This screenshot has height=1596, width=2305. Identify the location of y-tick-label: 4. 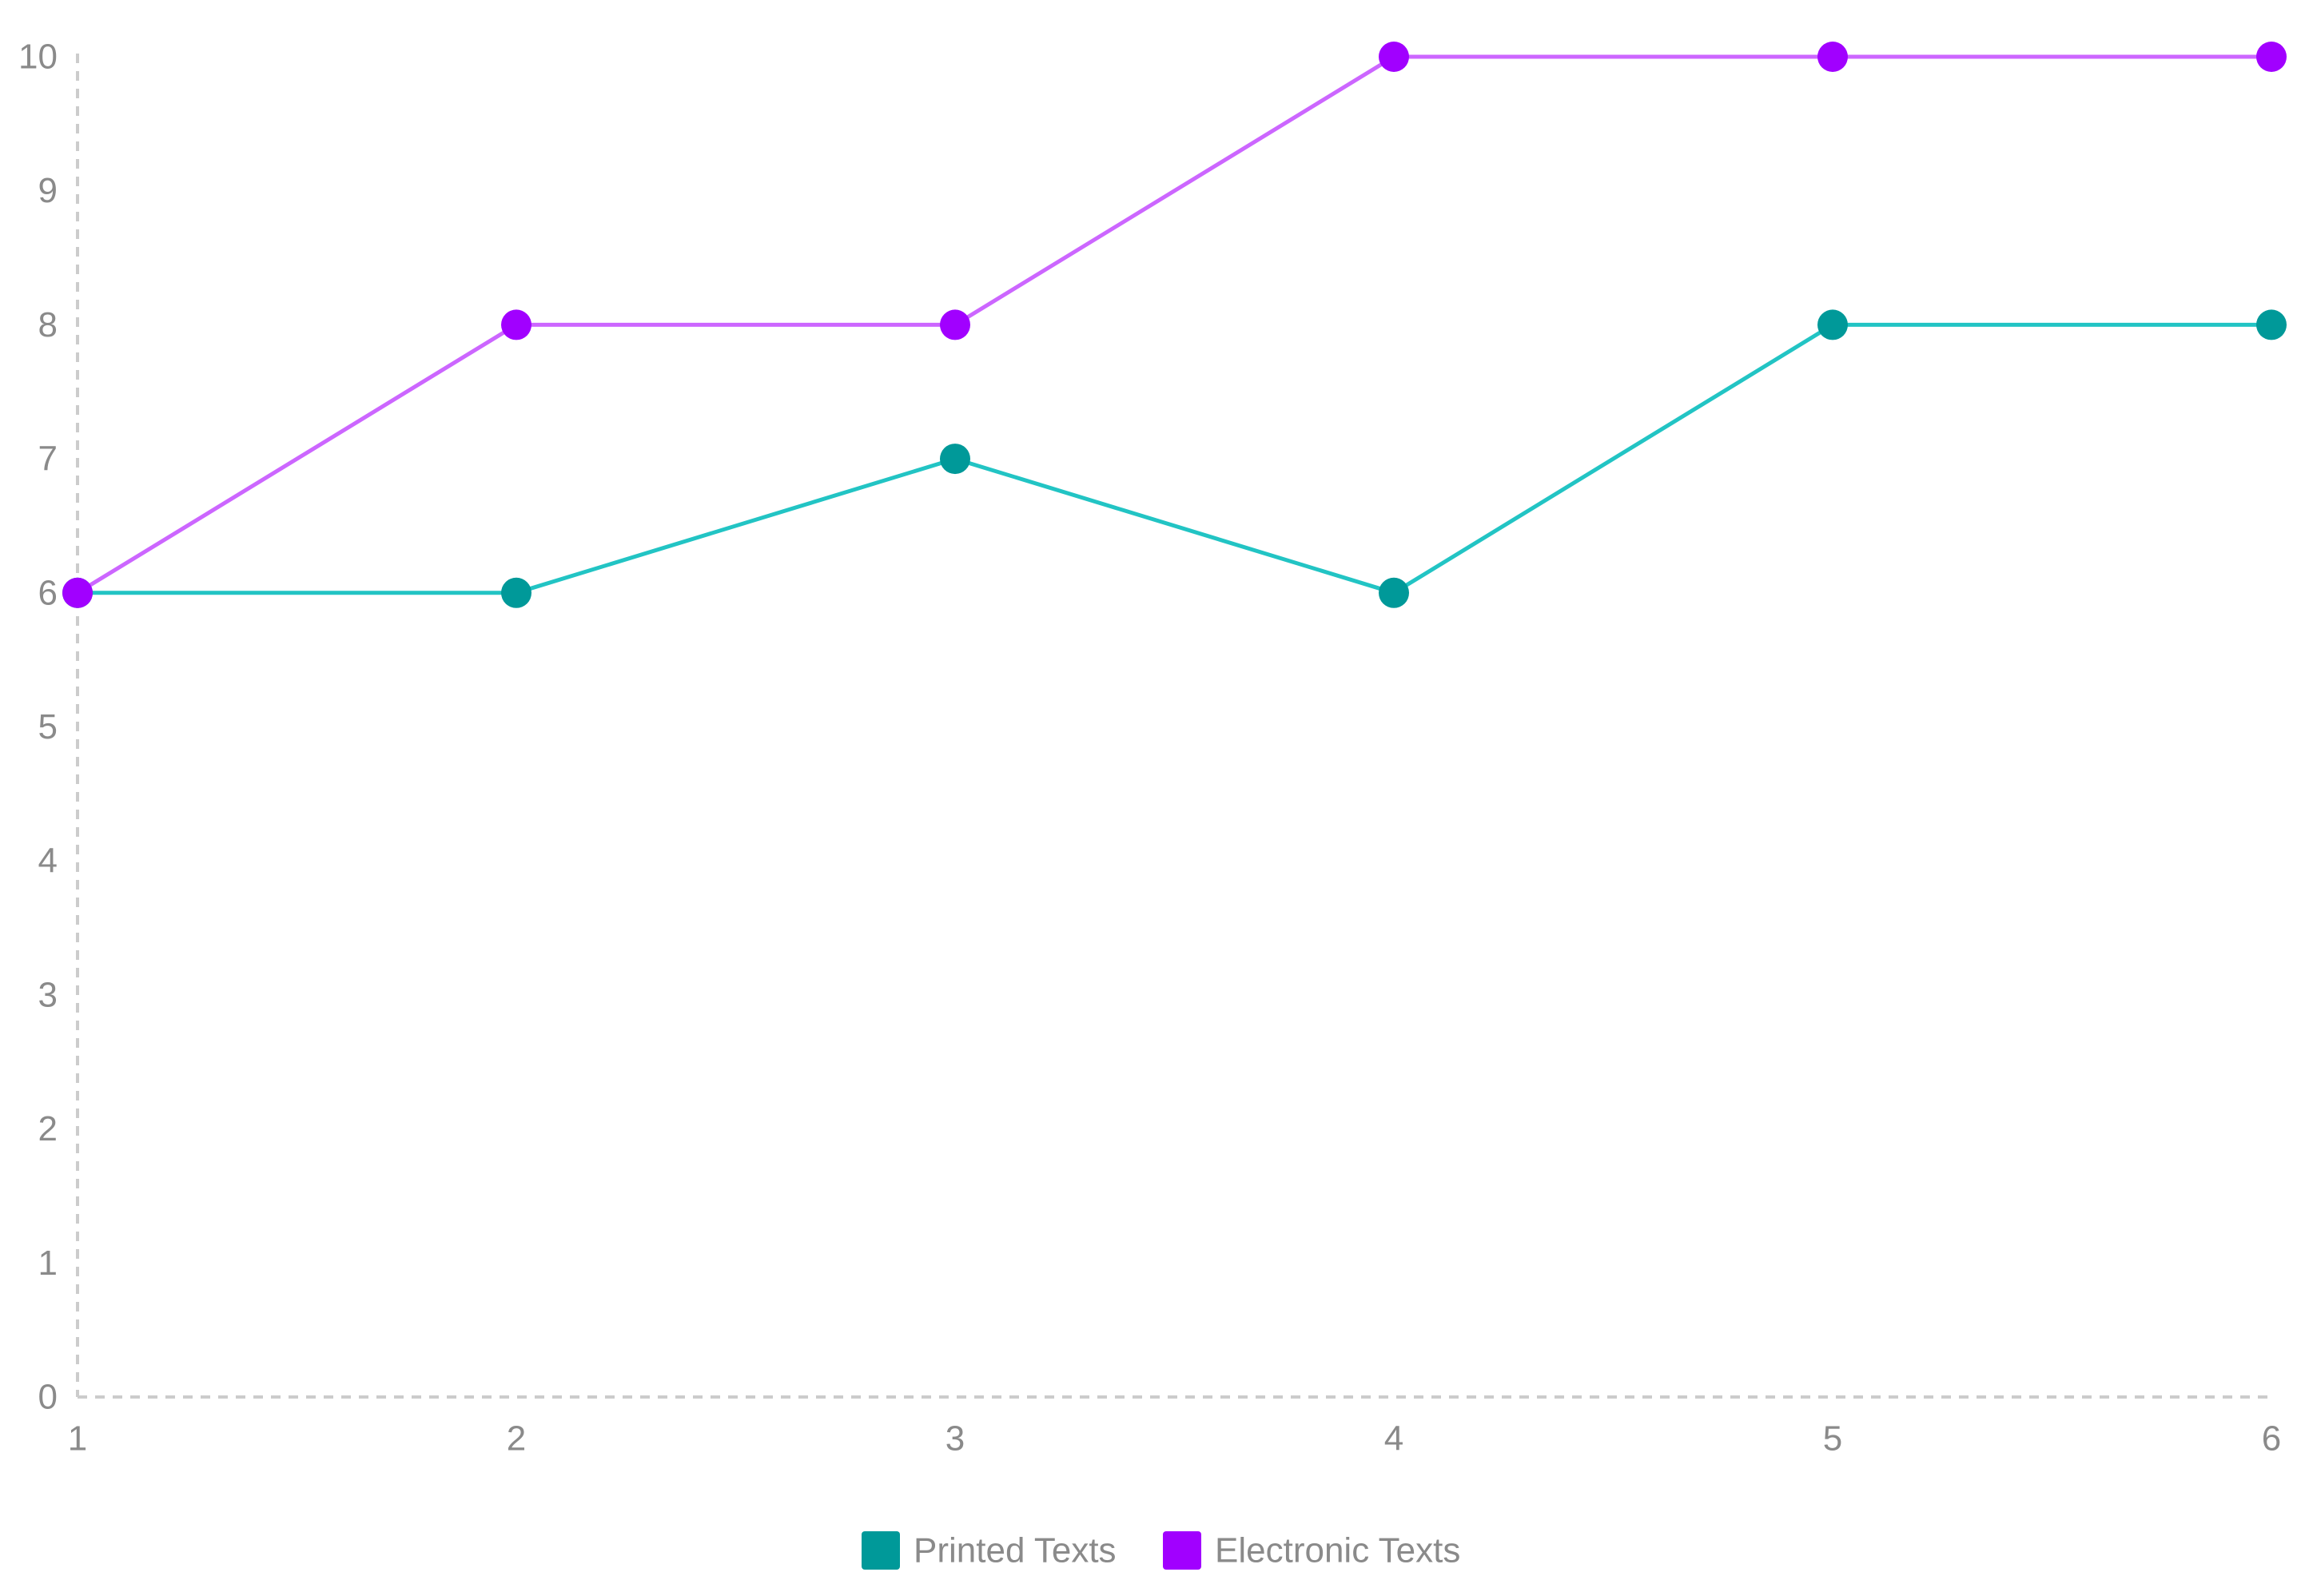
(48, 861).